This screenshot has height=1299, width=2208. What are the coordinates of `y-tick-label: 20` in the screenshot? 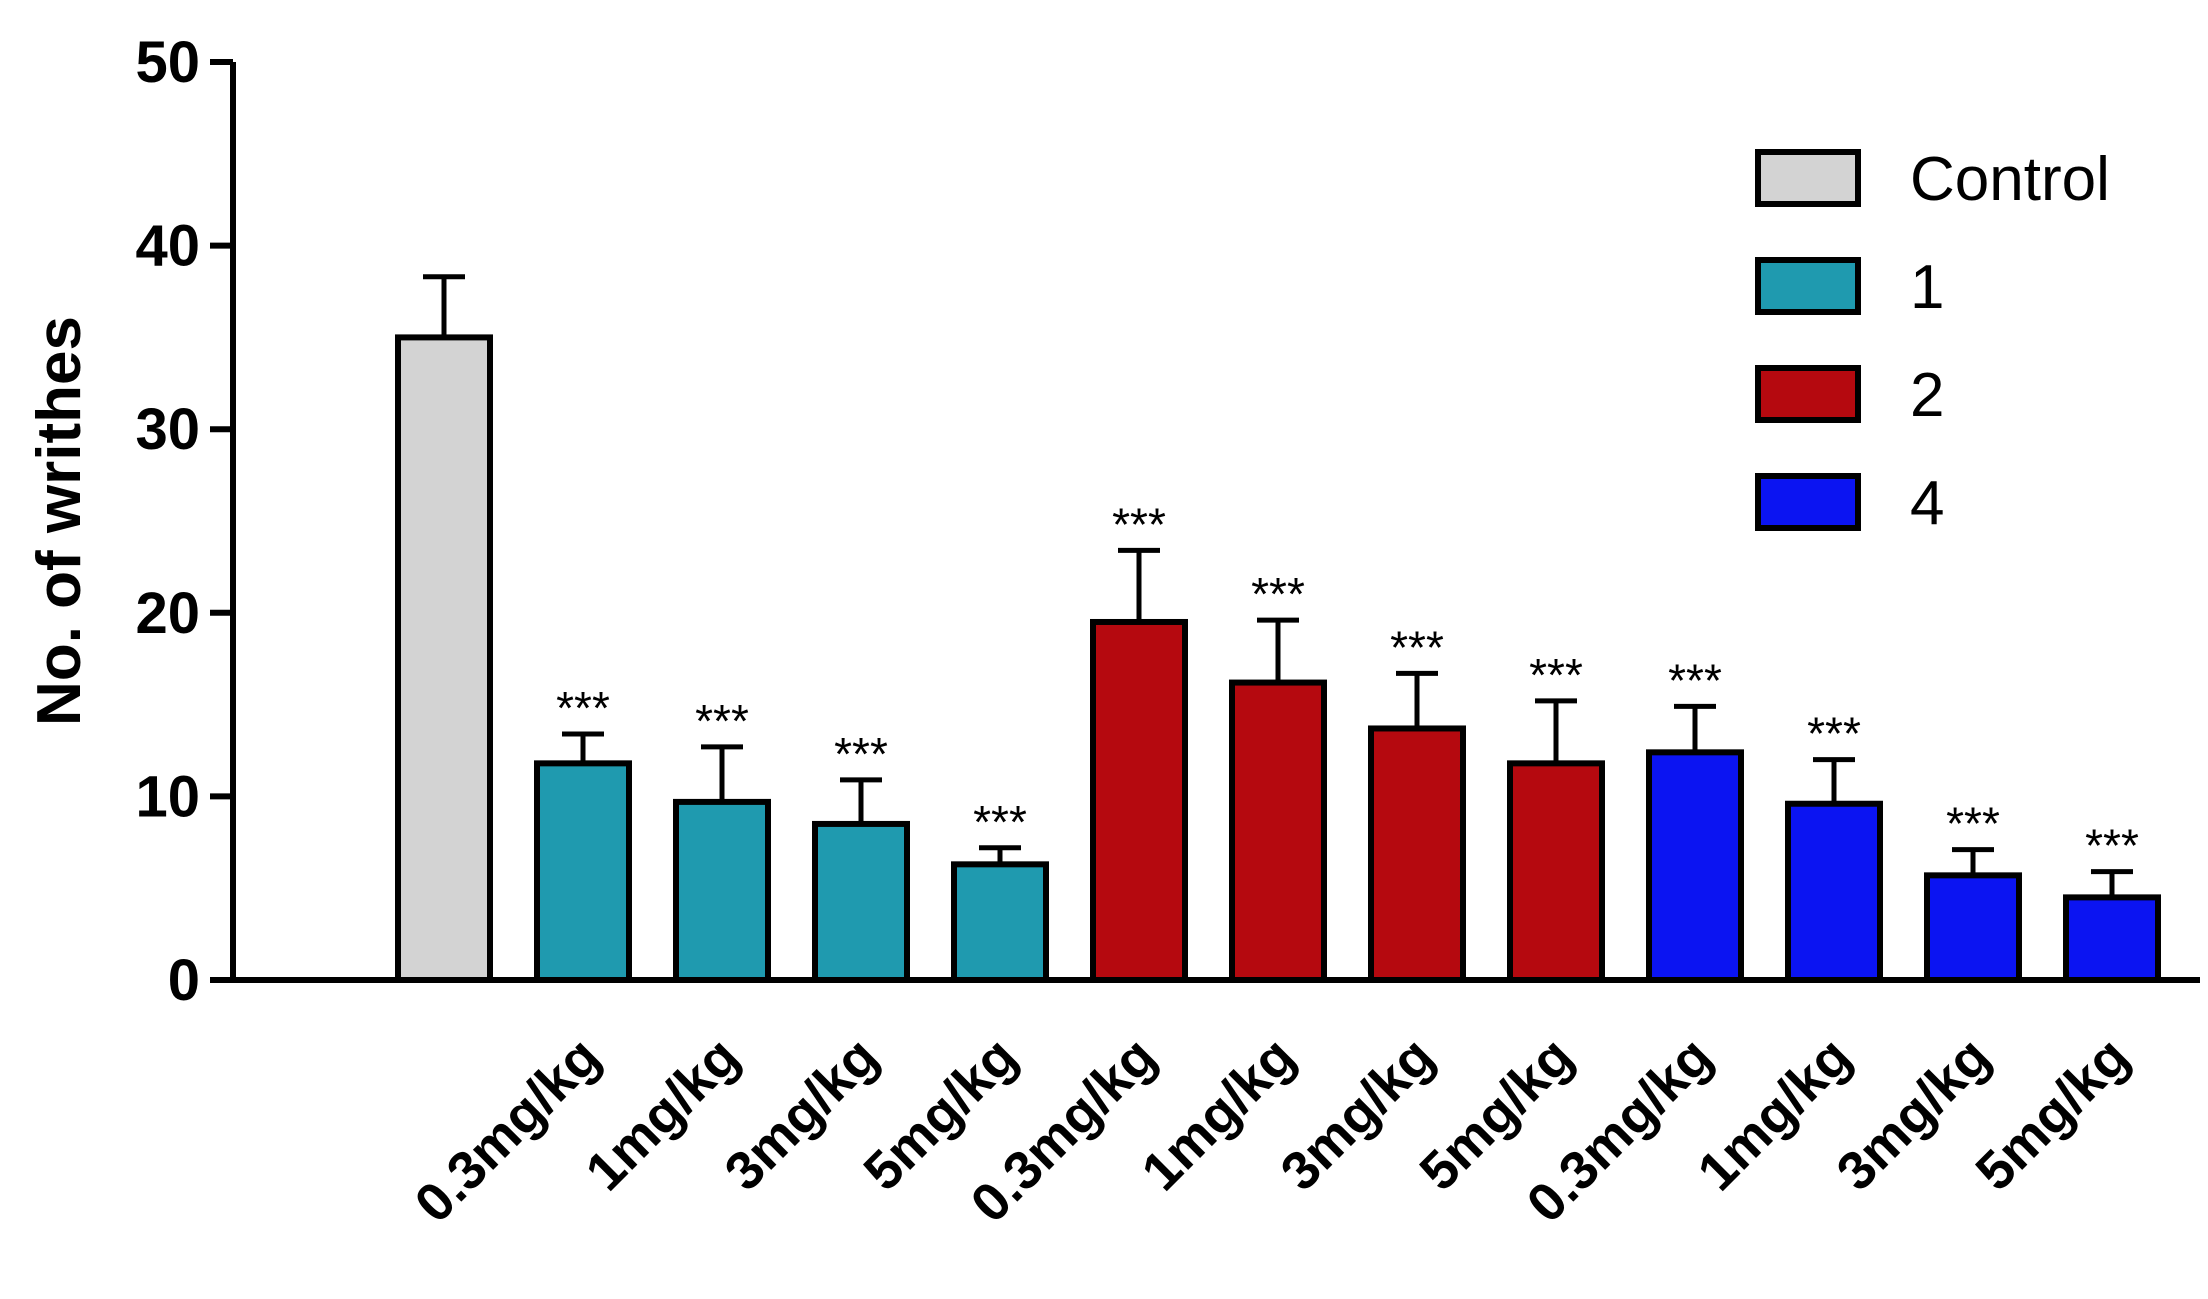 It's located at (167, 613).